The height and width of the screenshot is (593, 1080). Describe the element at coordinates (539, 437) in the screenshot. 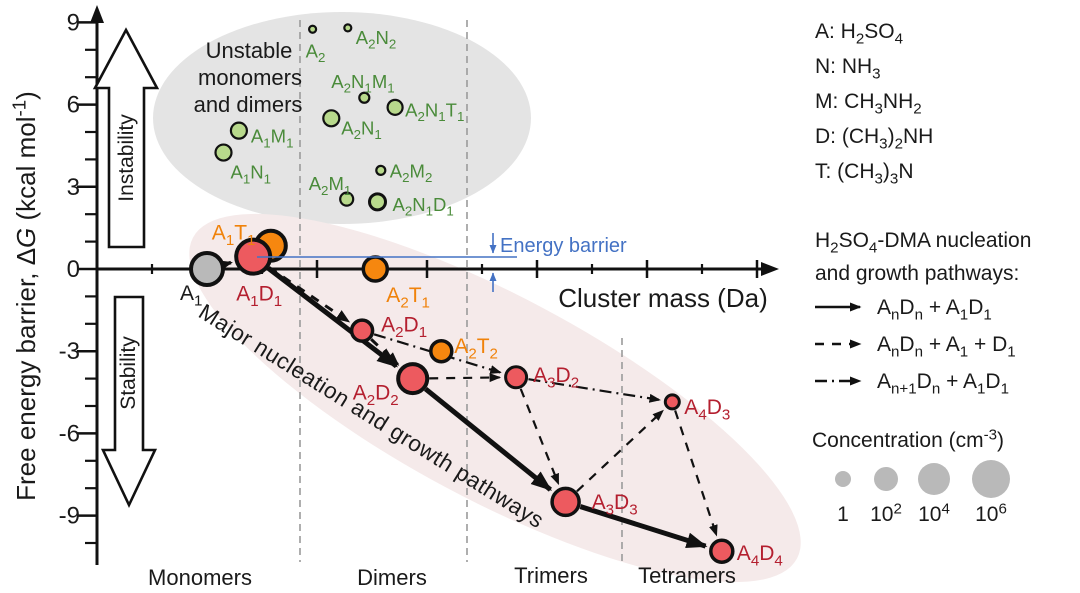

I see `arrow-dashed-A3D2-to-A3D3` at that location.